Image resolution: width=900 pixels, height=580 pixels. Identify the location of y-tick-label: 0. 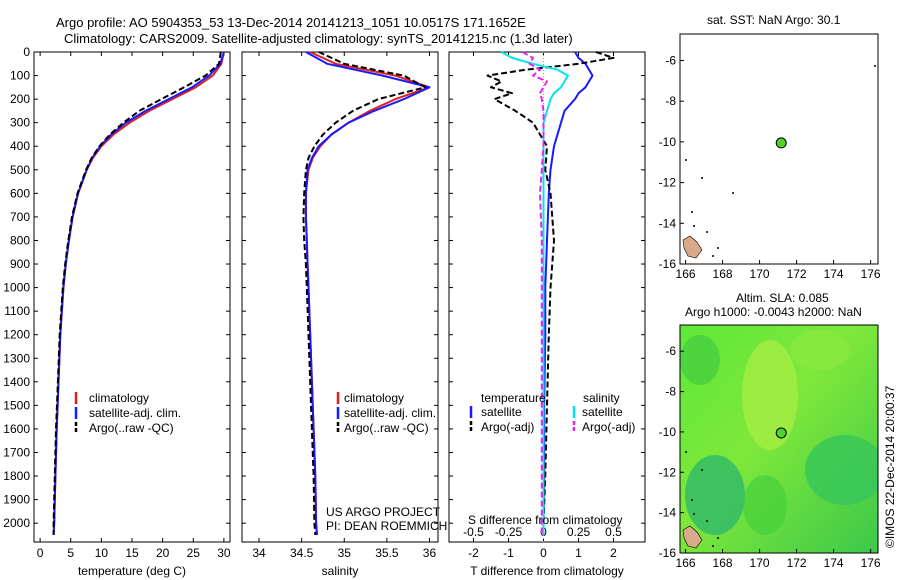
(26, 52).